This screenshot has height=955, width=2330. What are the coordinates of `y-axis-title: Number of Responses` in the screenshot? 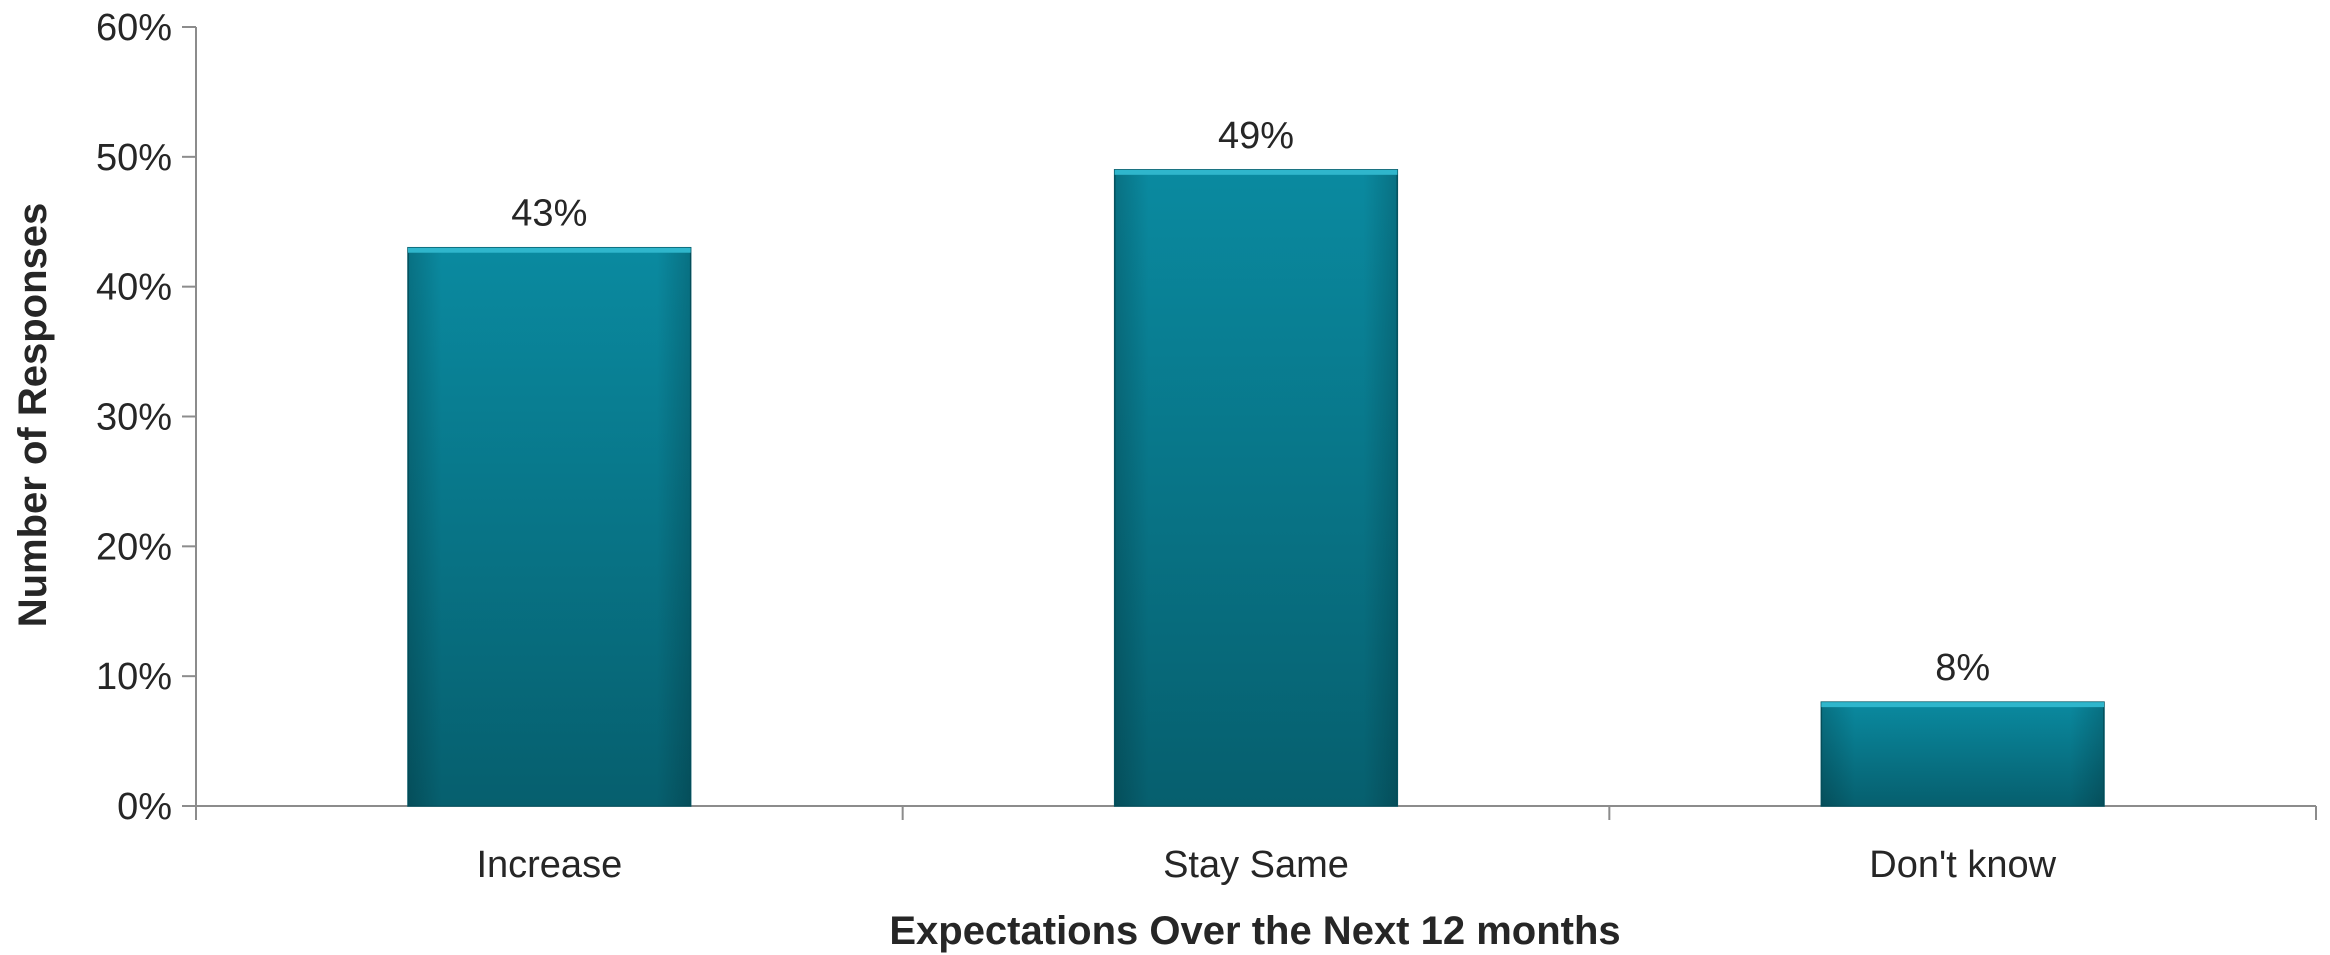 It's located at (33, 415).